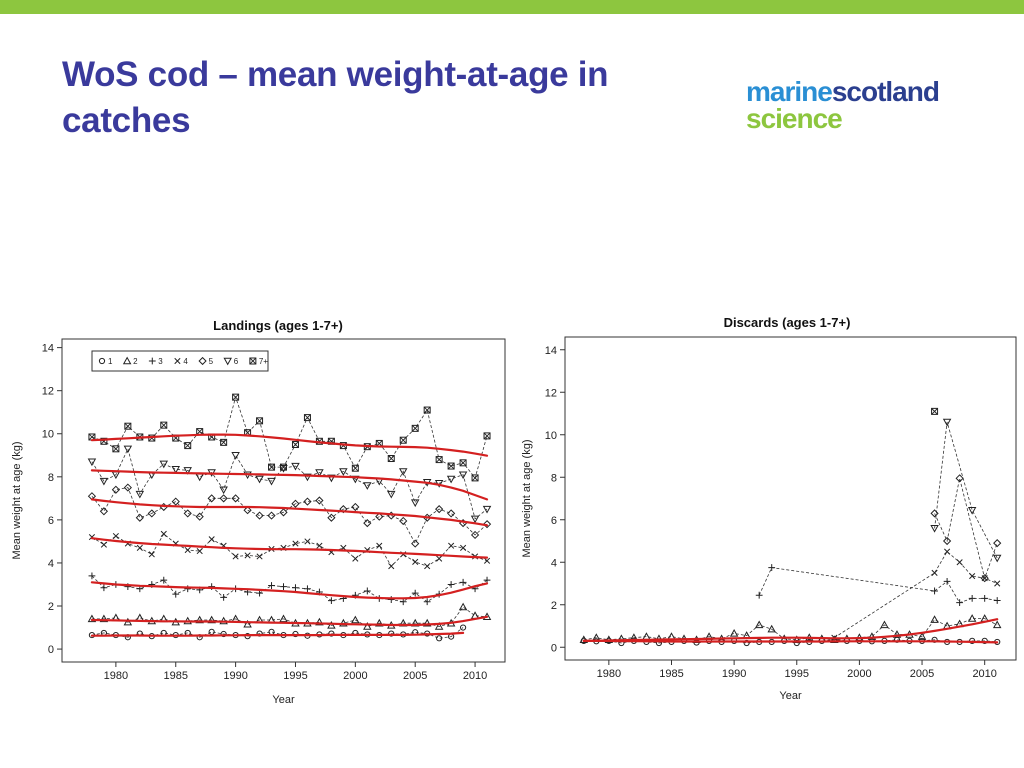 Image resolution: width=1024 pixels, height=768 pixels. I want to click on y-axis-label: Mean weight at age (kg), so click(527, 498).